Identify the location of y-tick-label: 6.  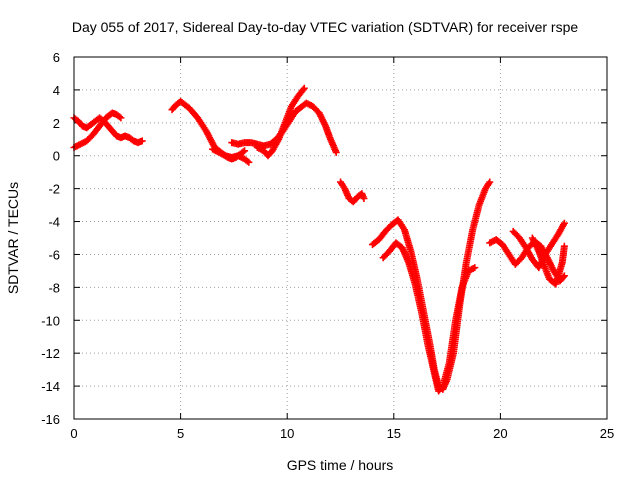
(56, 57).